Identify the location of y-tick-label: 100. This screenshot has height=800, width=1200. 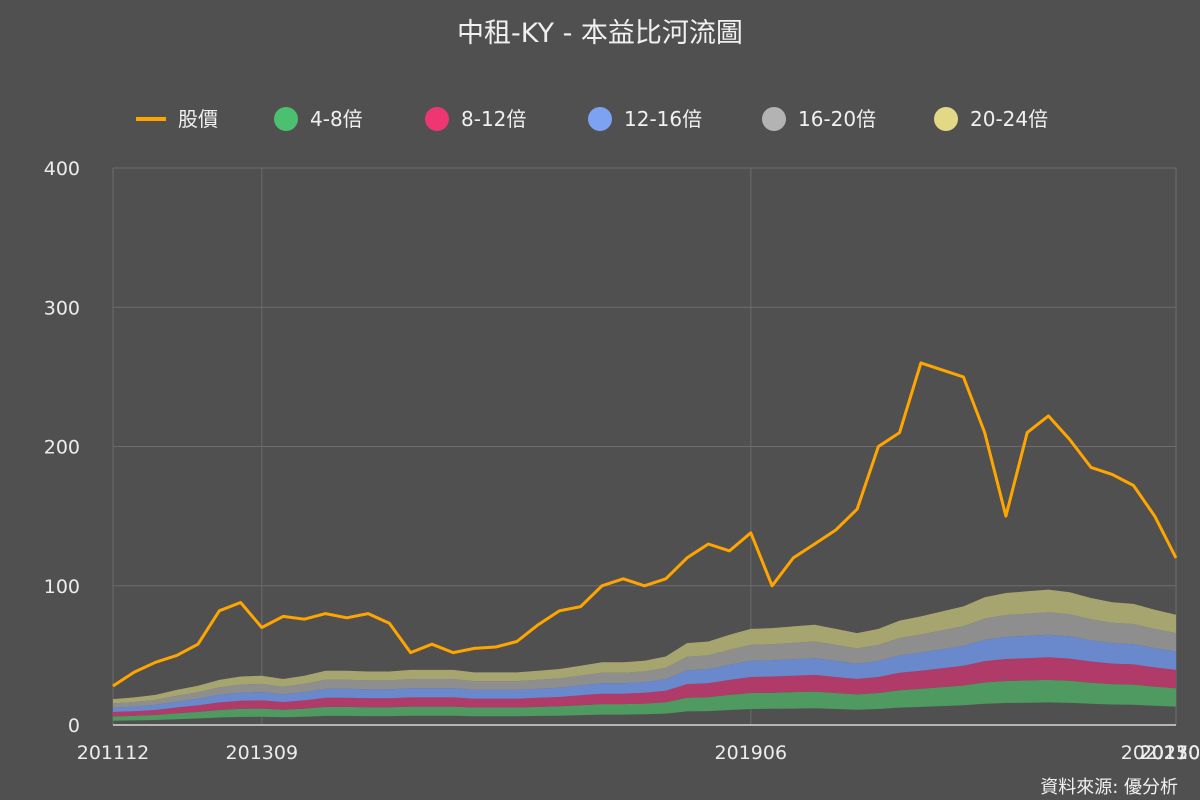
(62, 587).